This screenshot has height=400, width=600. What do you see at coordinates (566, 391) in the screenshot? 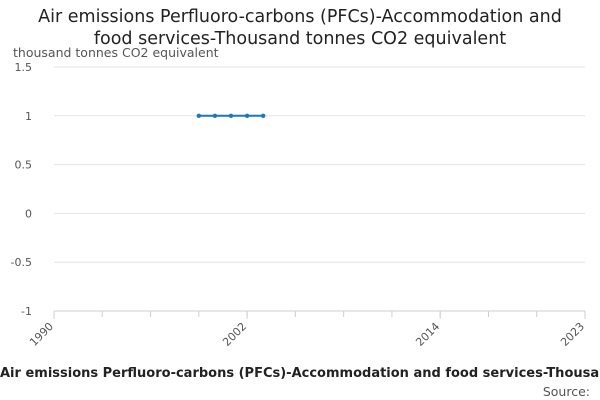
I see `source-label: Source:` at bounding box center [566, 391].